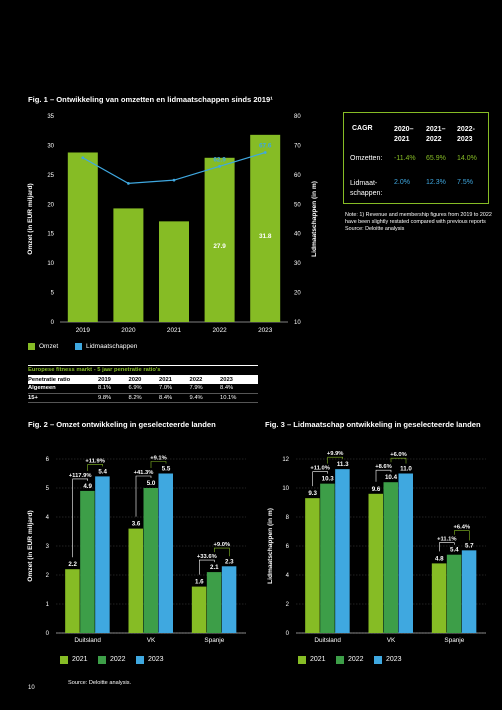 Image resolution: width=502 pixels, height=710 pixels. What do you see at coordinates (320, 469) in the screenshot?
I see `growth-label: +11.0%` at bounding box center [320, 469].